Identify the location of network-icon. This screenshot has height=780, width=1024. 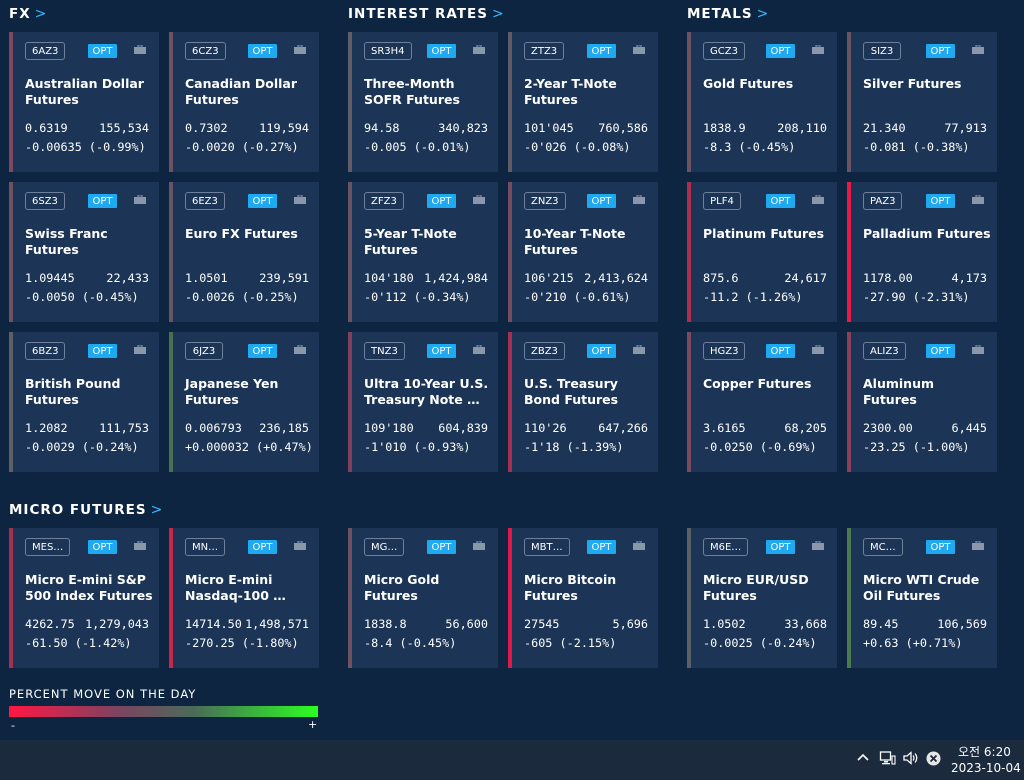
(887, 758).